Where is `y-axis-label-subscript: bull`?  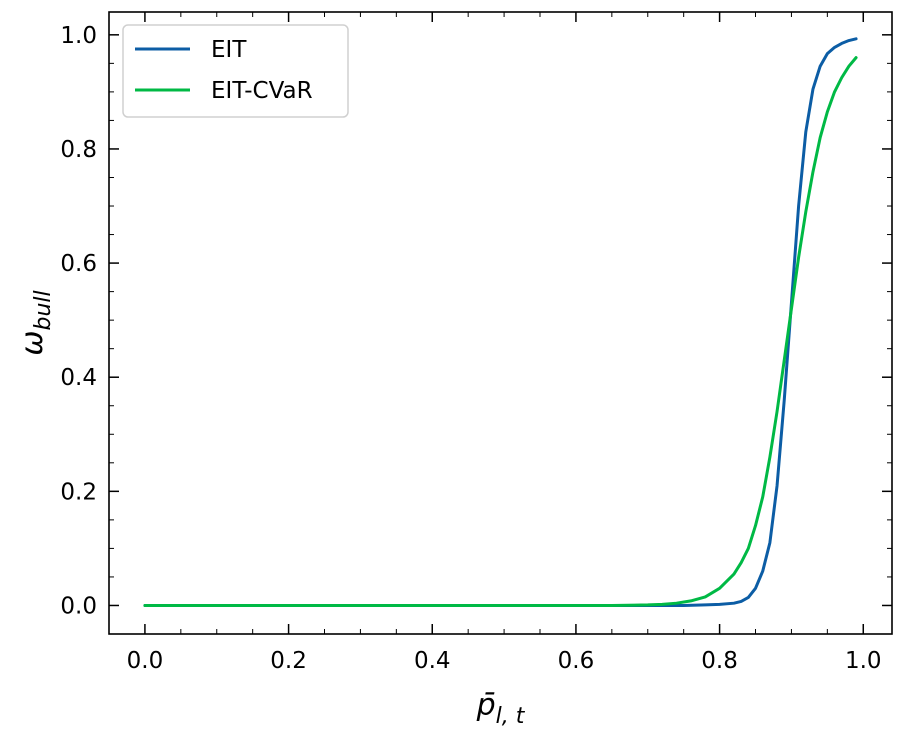
y-axis-label-subscript: bull is located at coordinates (43, 310).